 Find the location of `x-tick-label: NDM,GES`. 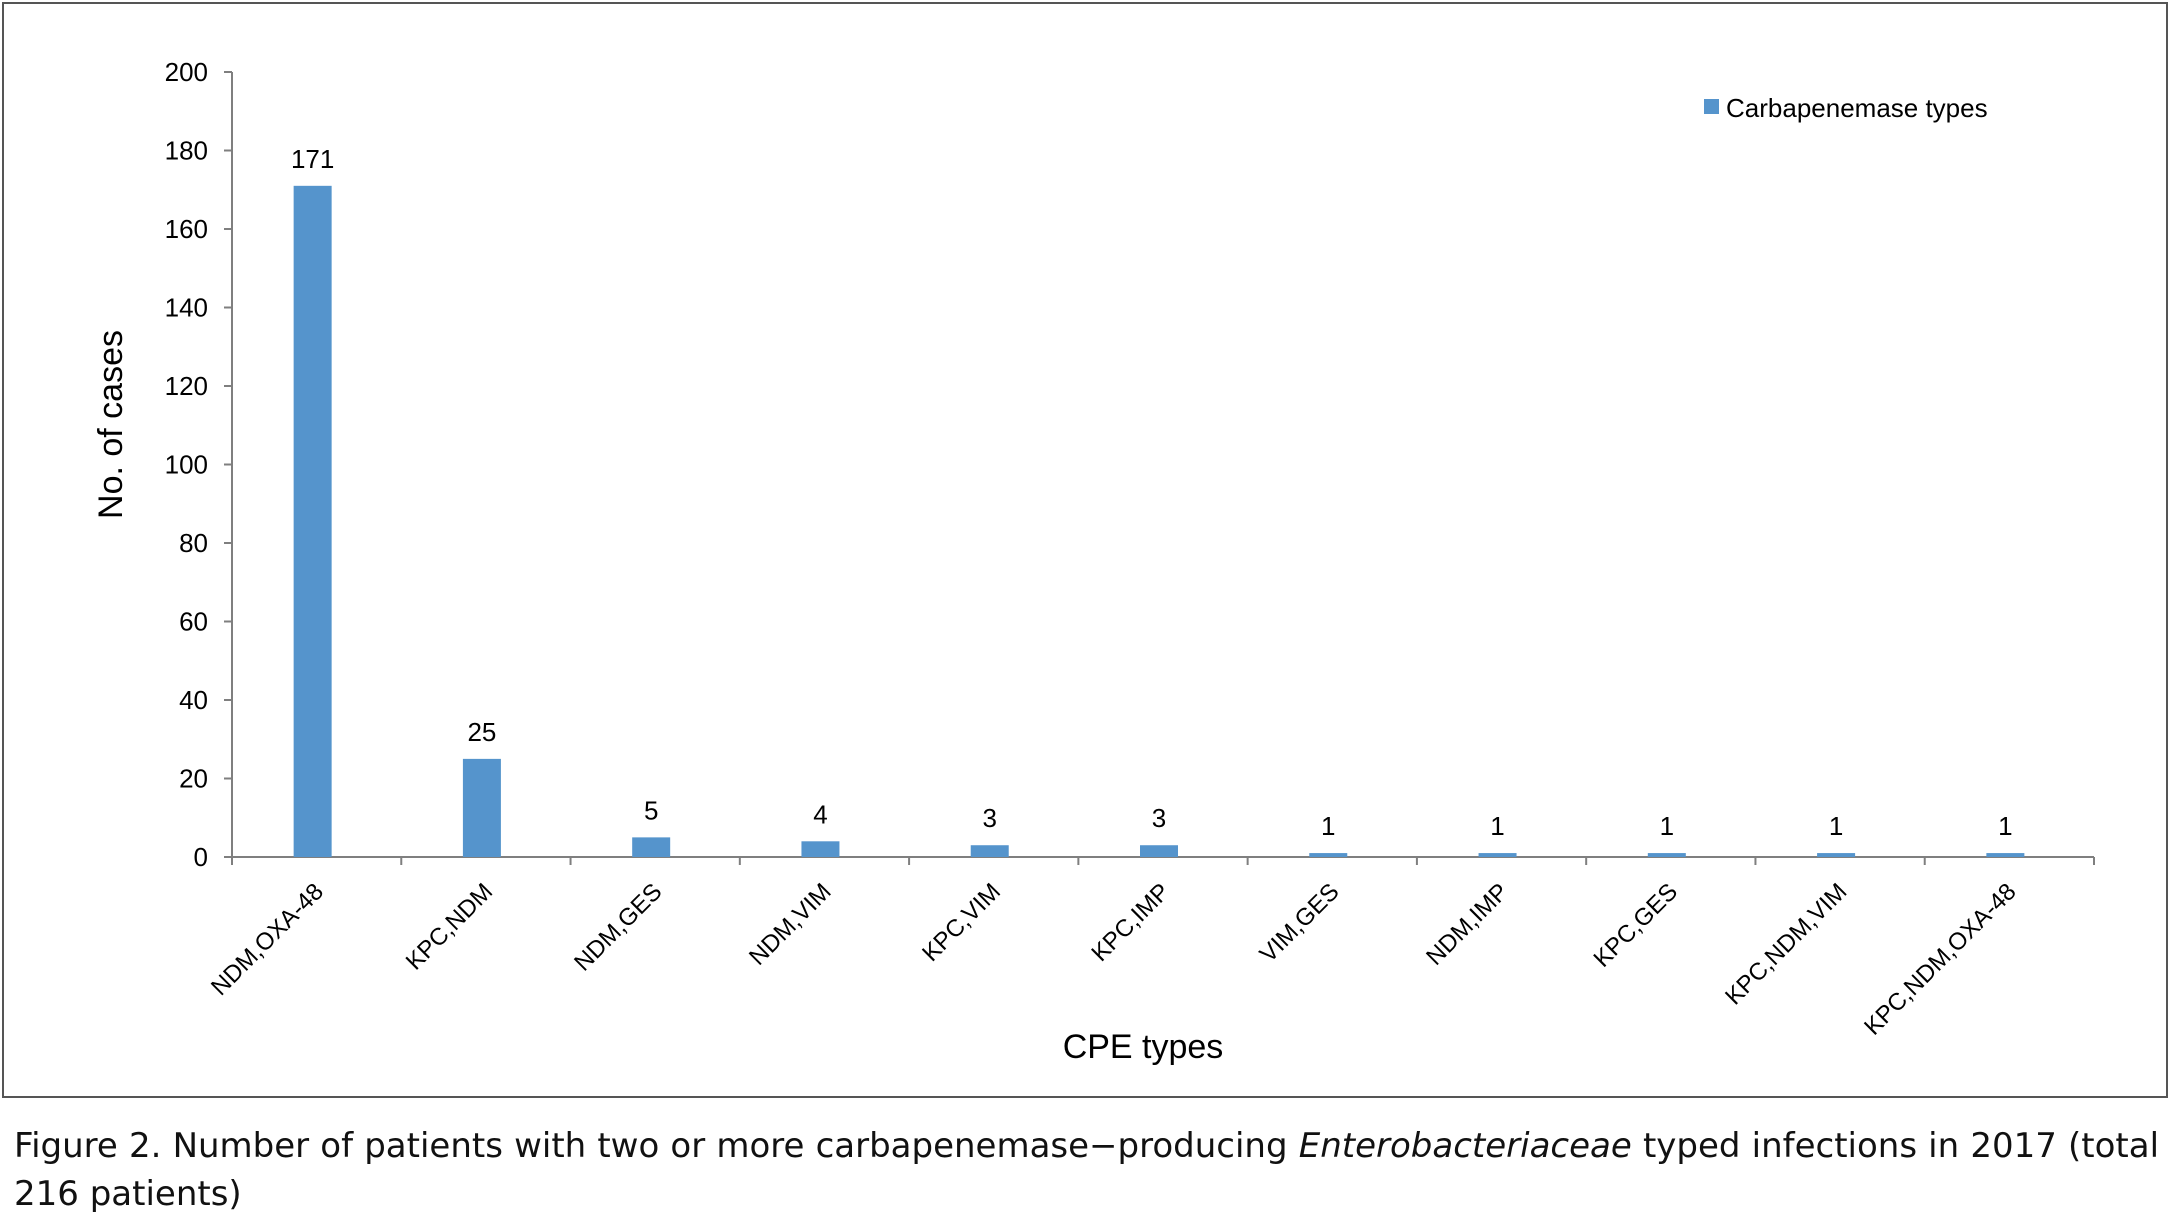

x-tick-label: NDM,GES is located at coordinates (618, 927).